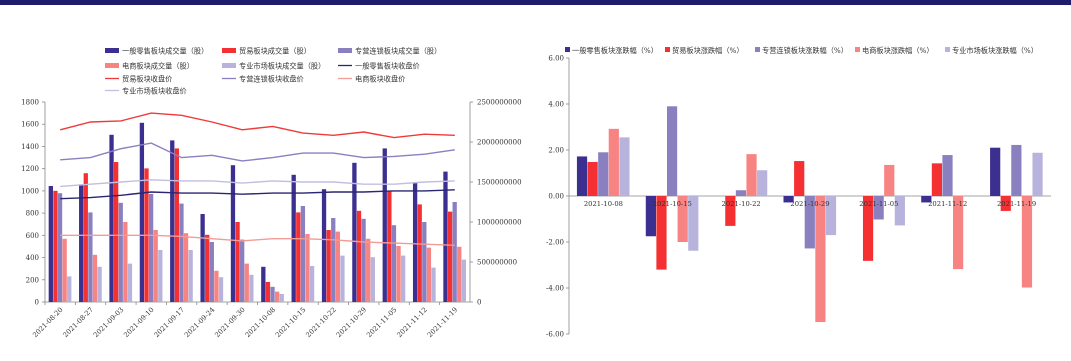  I want to click on x-tick-label: 2021-11-12, so click(947, 204).